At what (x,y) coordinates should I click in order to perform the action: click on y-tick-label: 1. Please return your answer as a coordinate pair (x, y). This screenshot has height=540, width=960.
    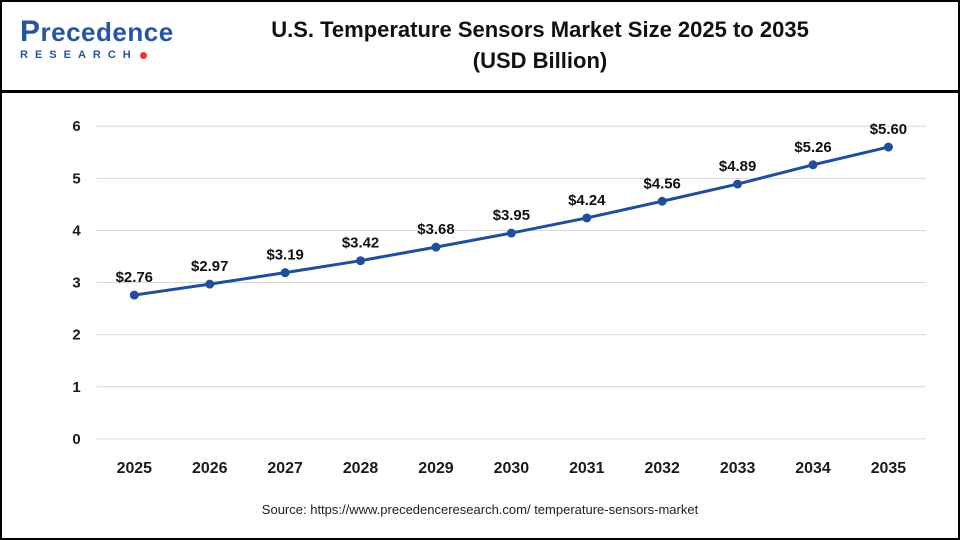
    Looking at the image, I should click on (76, 387).